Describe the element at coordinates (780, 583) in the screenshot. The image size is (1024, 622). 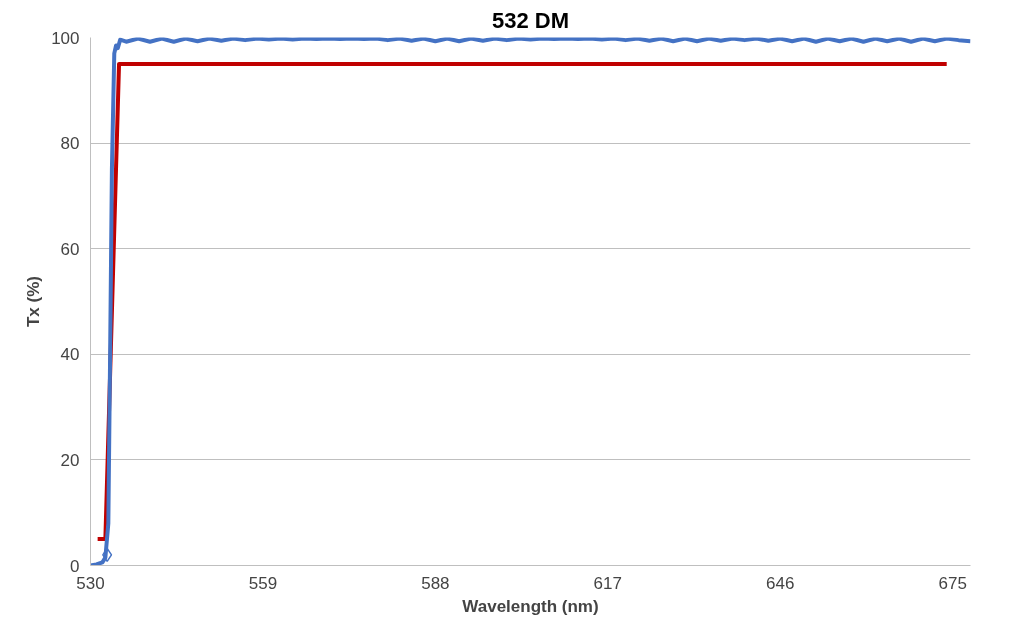
I see `x-tick-label: 646` at that location.